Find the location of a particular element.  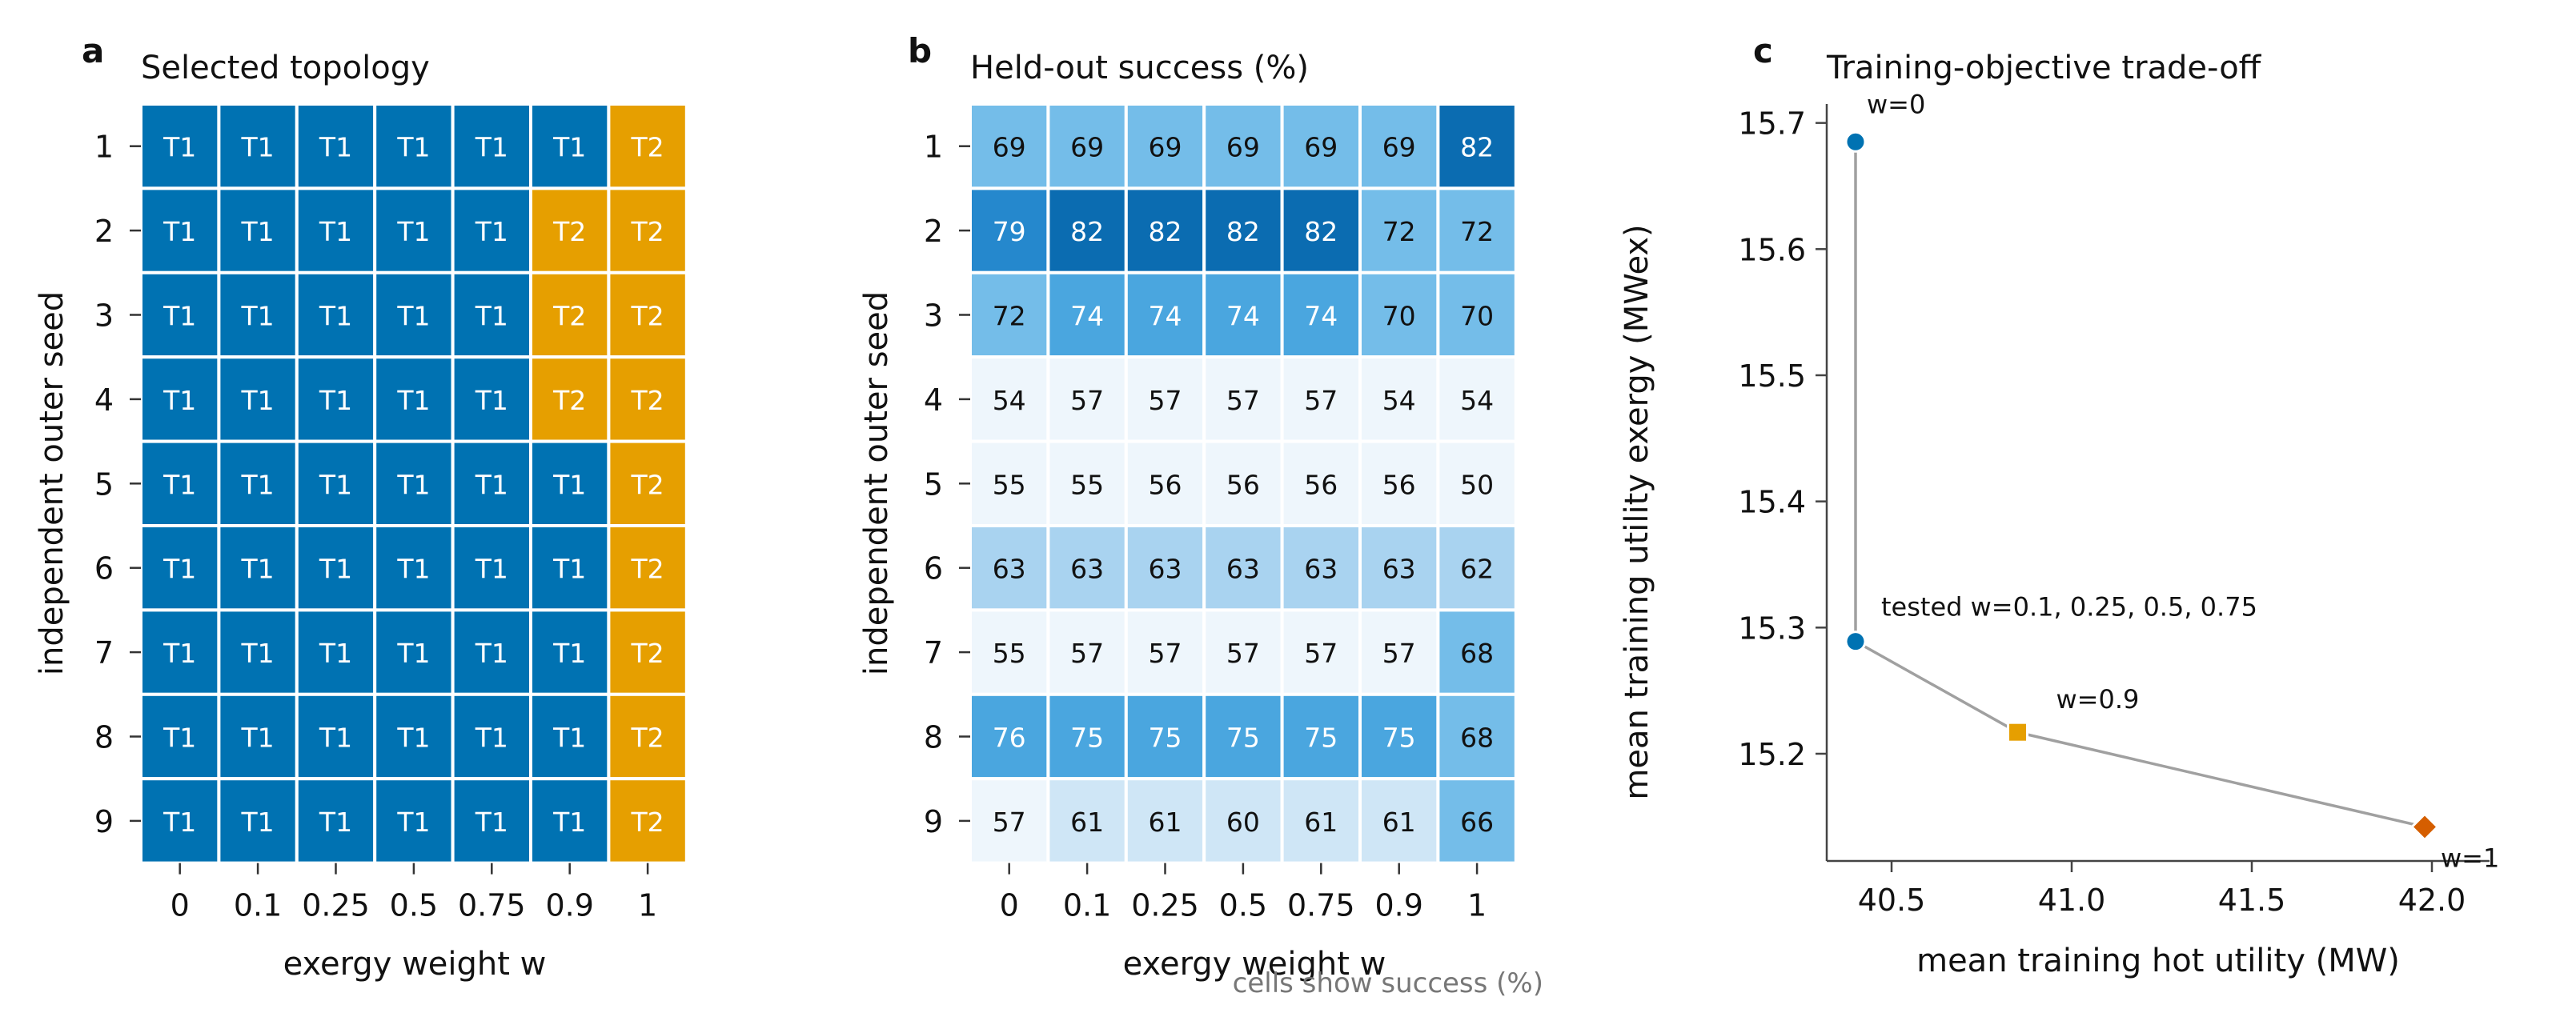

cell-label: 72 is located at coordinates (1010, 316).